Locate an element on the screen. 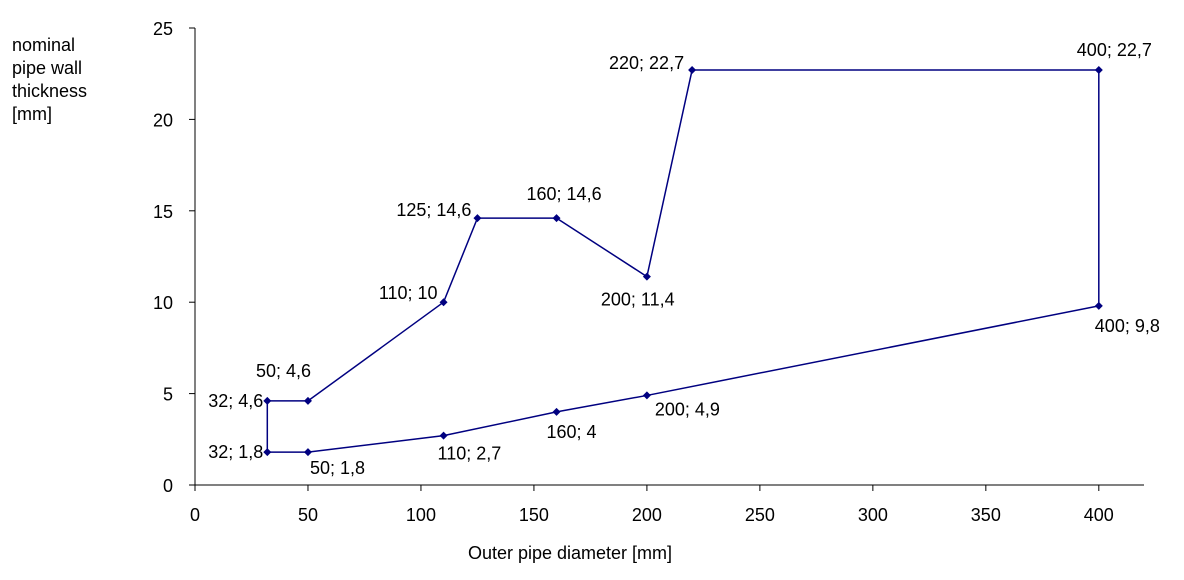 The height and width of the screenshot is (580, 1184). data-label: 220; 22,7 is located at coordinates (646, 63).